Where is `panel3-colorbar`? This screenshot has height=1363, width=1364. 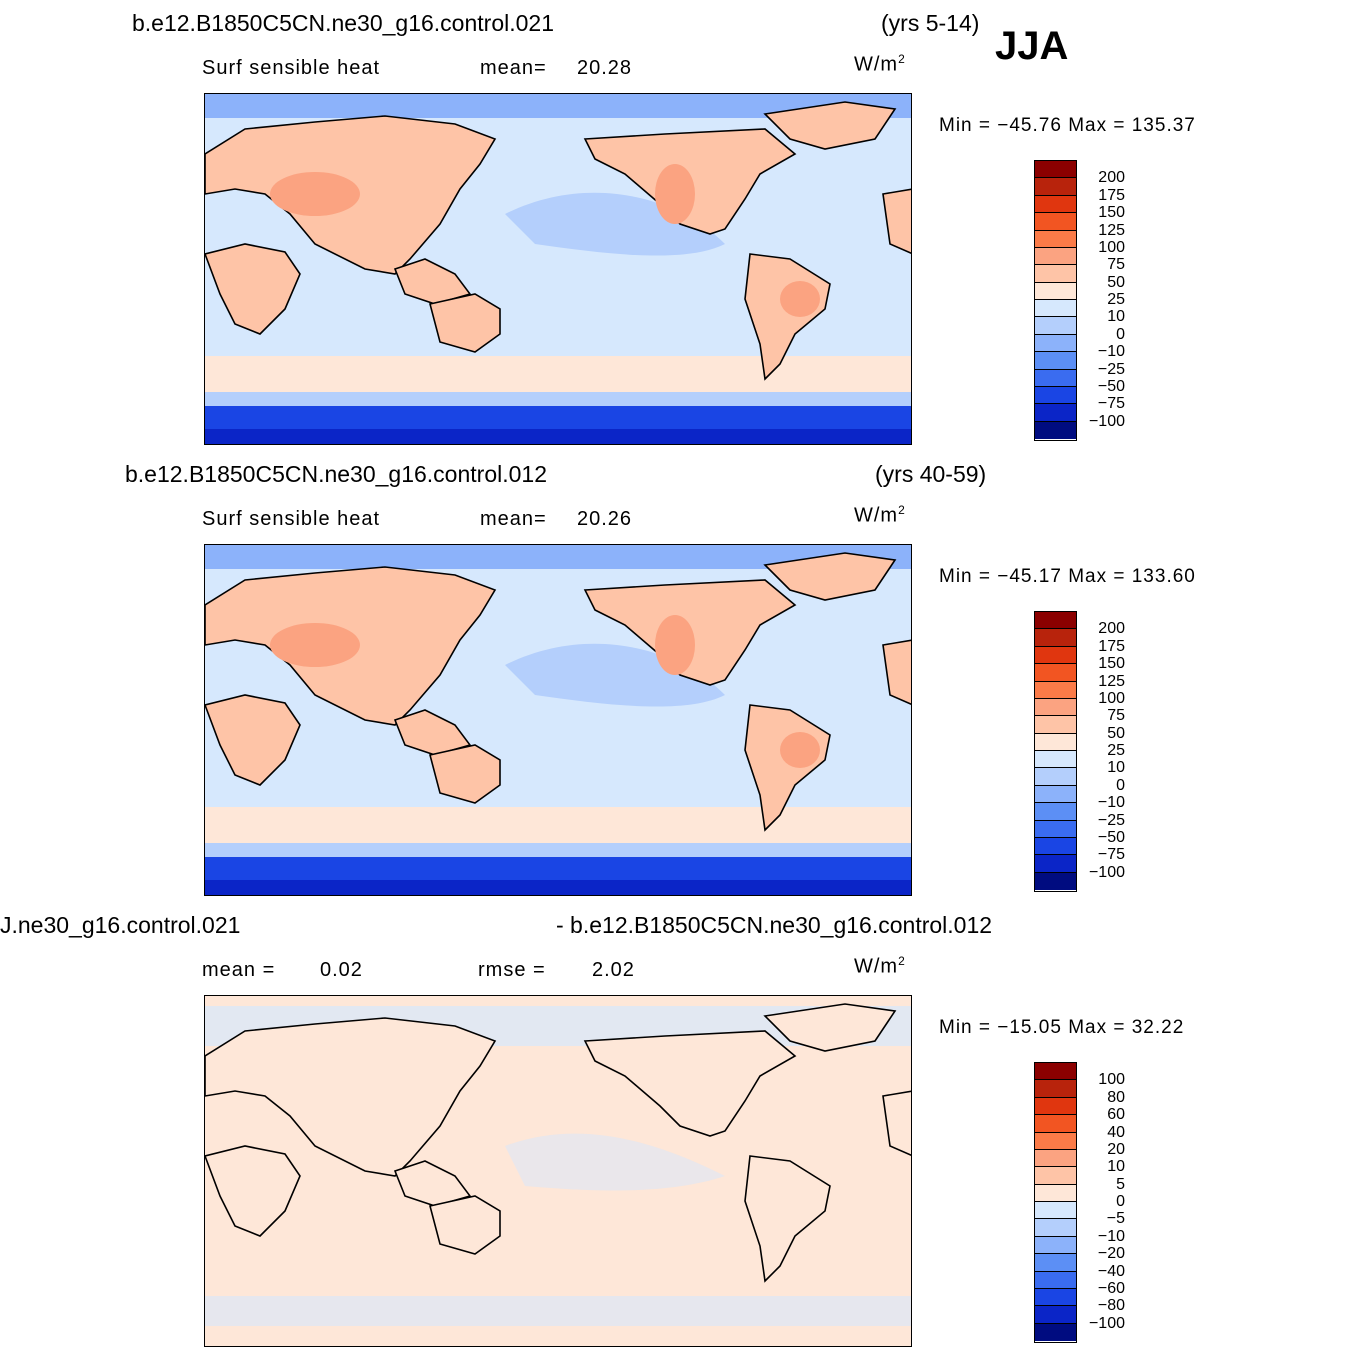
panel3-colorbar is located at coordinates (1055, 1202).